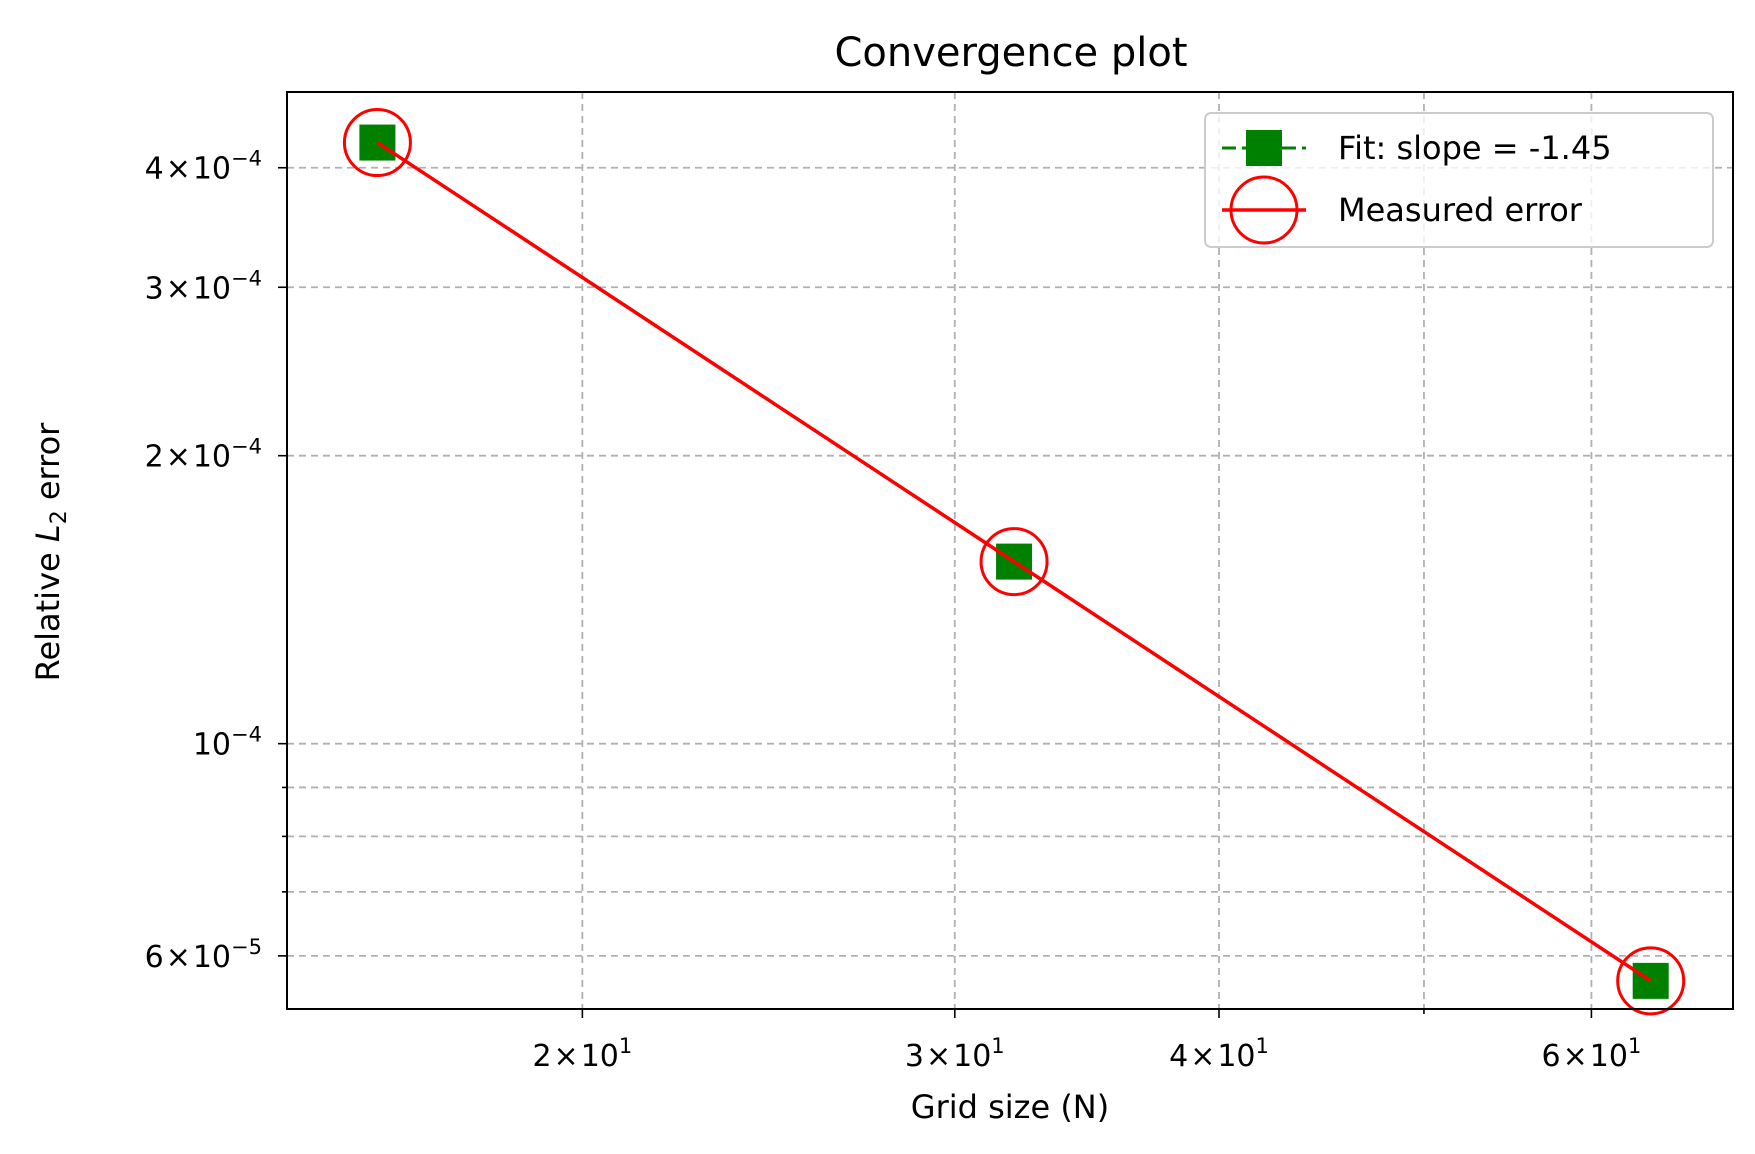 The height and width of the screenshot is (1154, 1755). I want to click on y-axis-label-suffix: error, so click(48, 466).